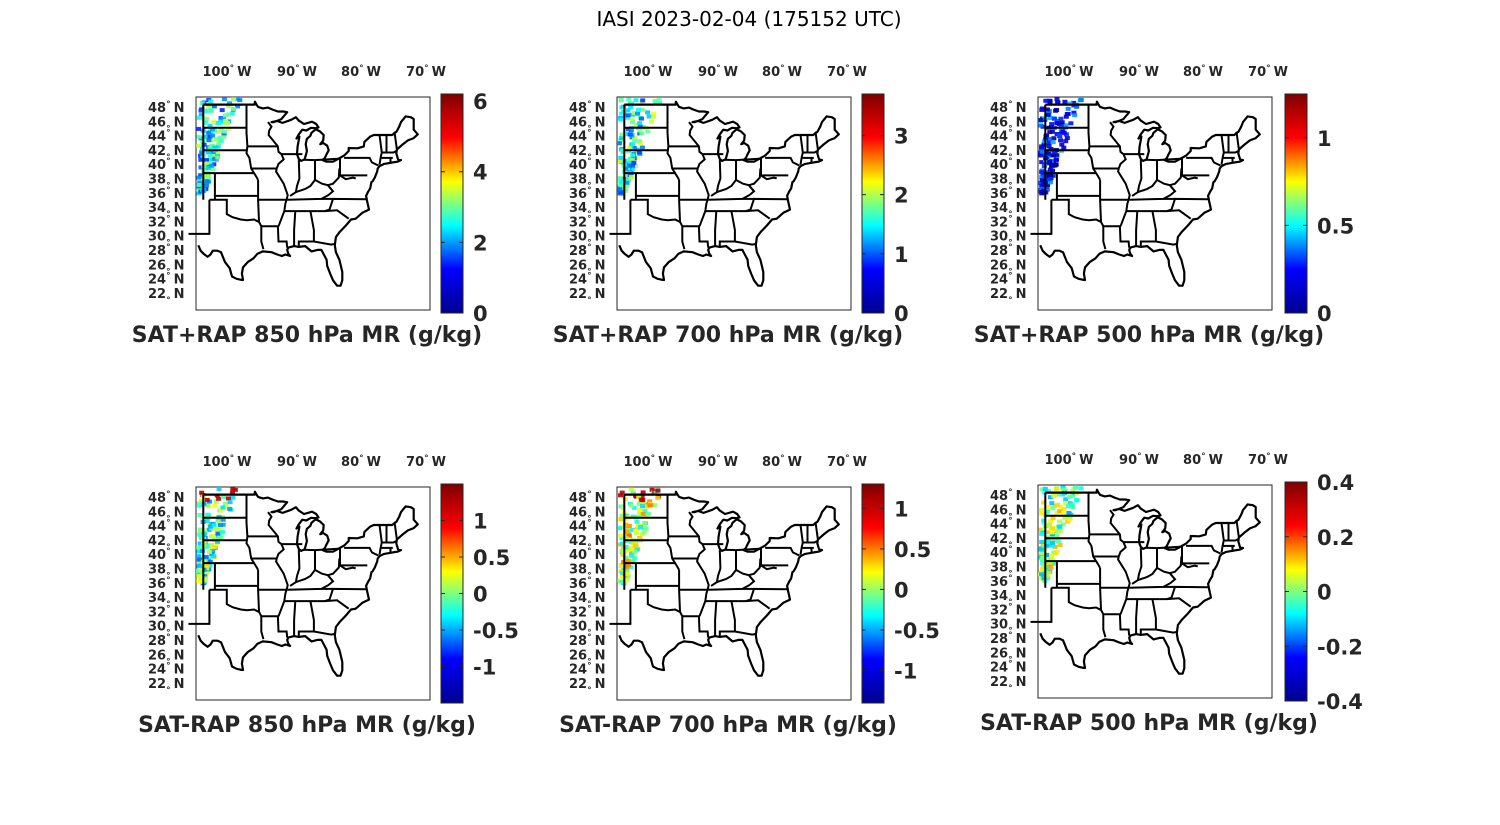 Image resolution: width=1500 pixels, height=825 pixels. What do you see at coordinates (905, 672) in the screenshot?
I see `colorbar-tick-label: -1` at bounding box center [905, 672].